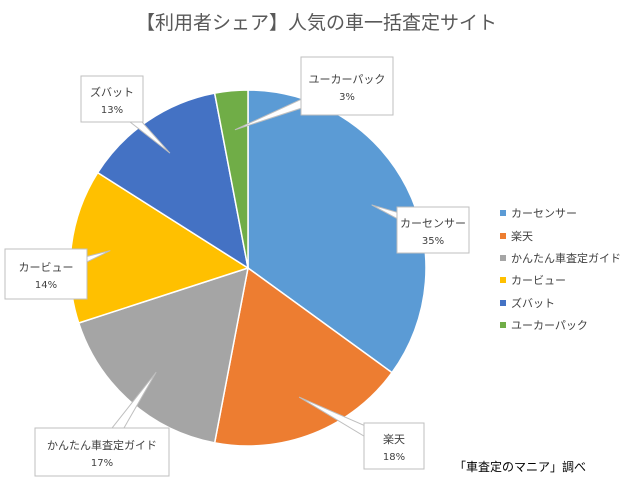 The image size is (633, 487). Describe the element at coordinates (102, 463) in the screenshot. I see `callout-value-3: 17%` at that location.